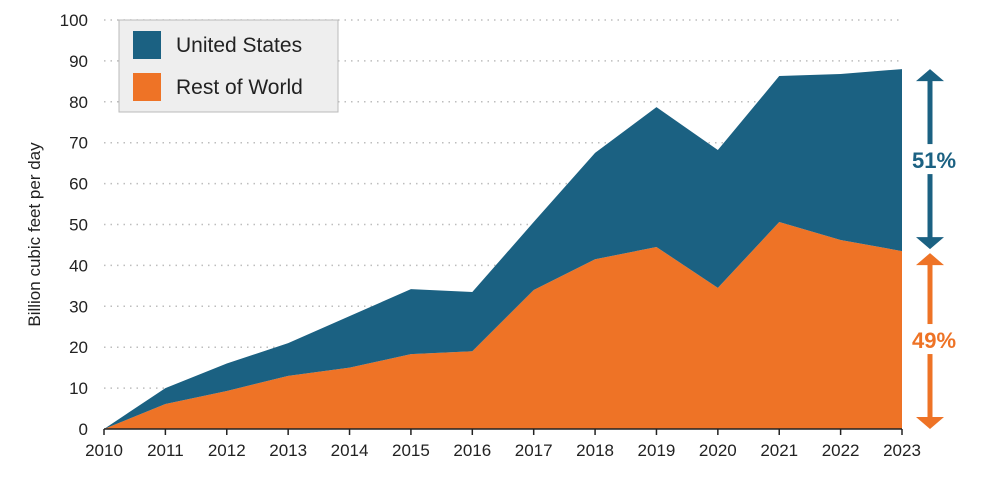  Describe the element at coordinates (472, 450) in the screenshot. I see `x-tick-label: 2016` at that location.